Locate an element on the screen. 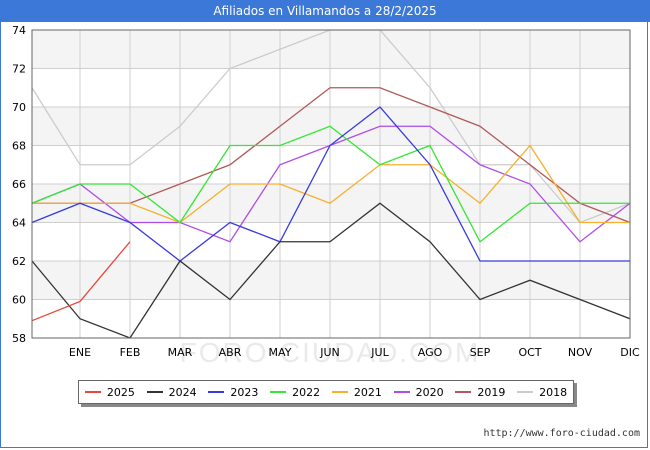 The height and width of the screenshot is (450, 650). legend-item-2022: 2022 is located at coordinates (295, 392).